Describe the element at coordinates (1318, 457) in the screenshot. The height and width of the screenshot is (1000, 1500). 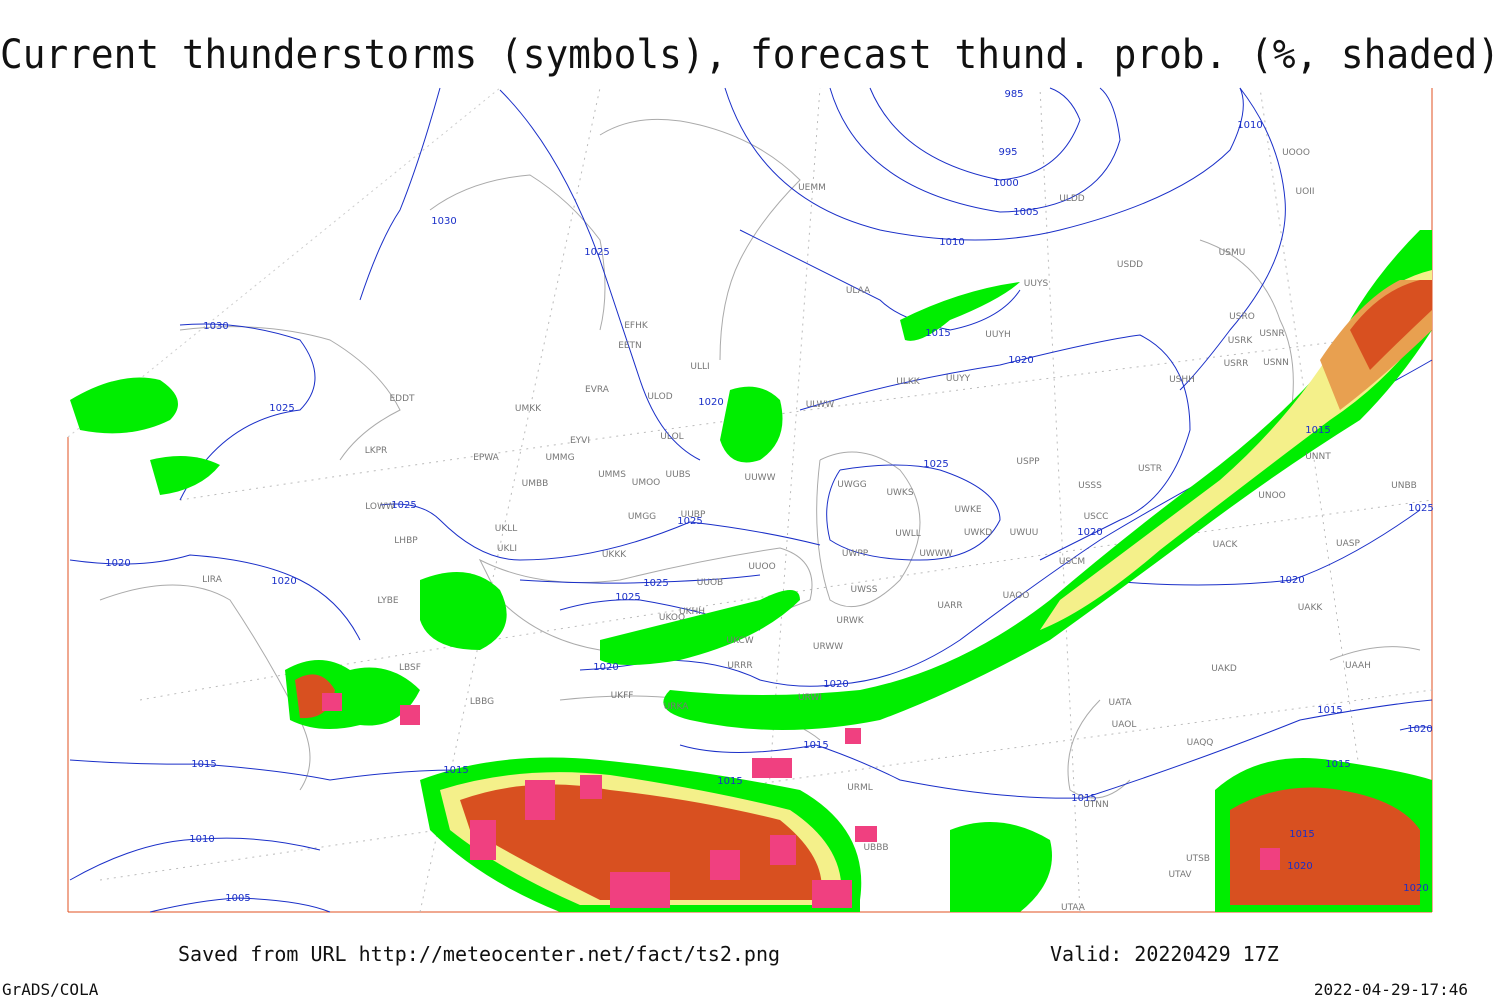
I see `station-label: UNNT` at that location.